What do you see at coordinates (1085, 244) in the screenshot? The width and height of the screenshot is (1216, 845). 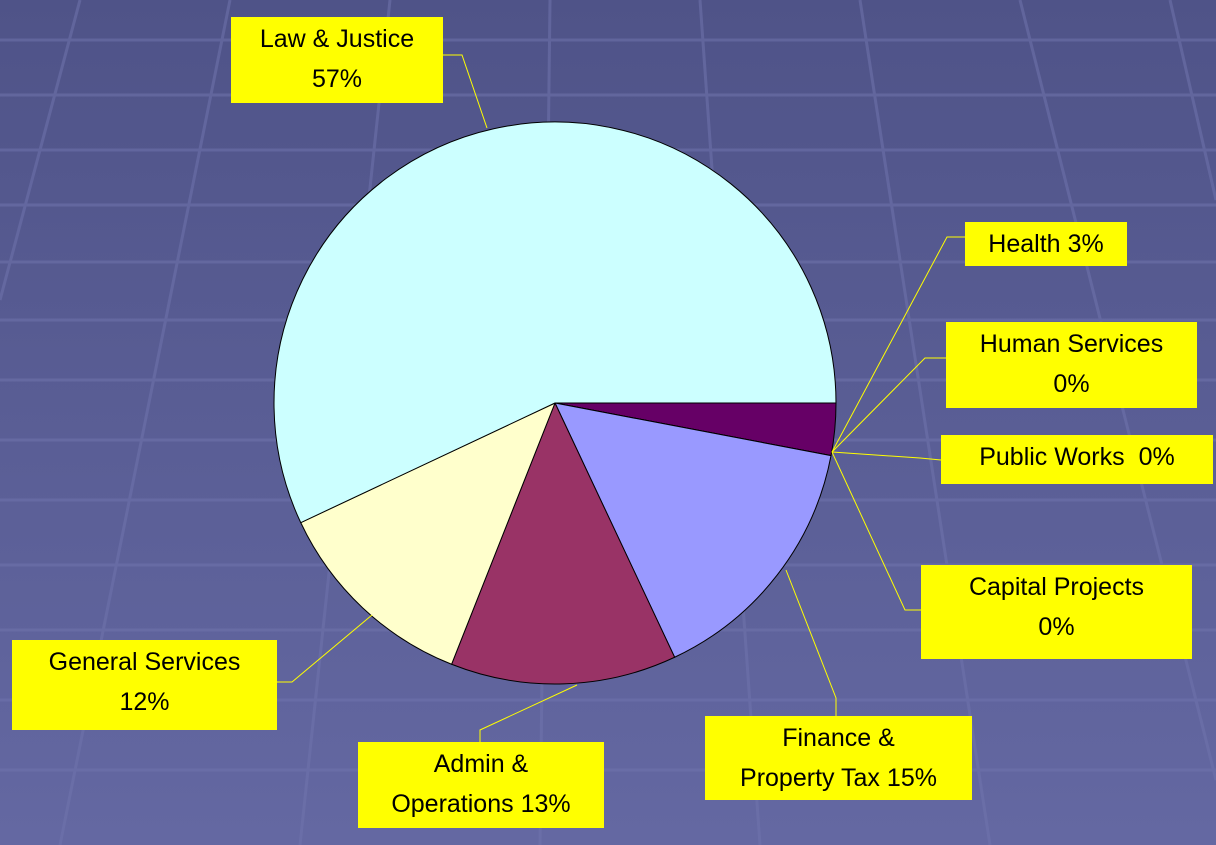 I see `value-label: 3%` at bounding box center [1085, 244].